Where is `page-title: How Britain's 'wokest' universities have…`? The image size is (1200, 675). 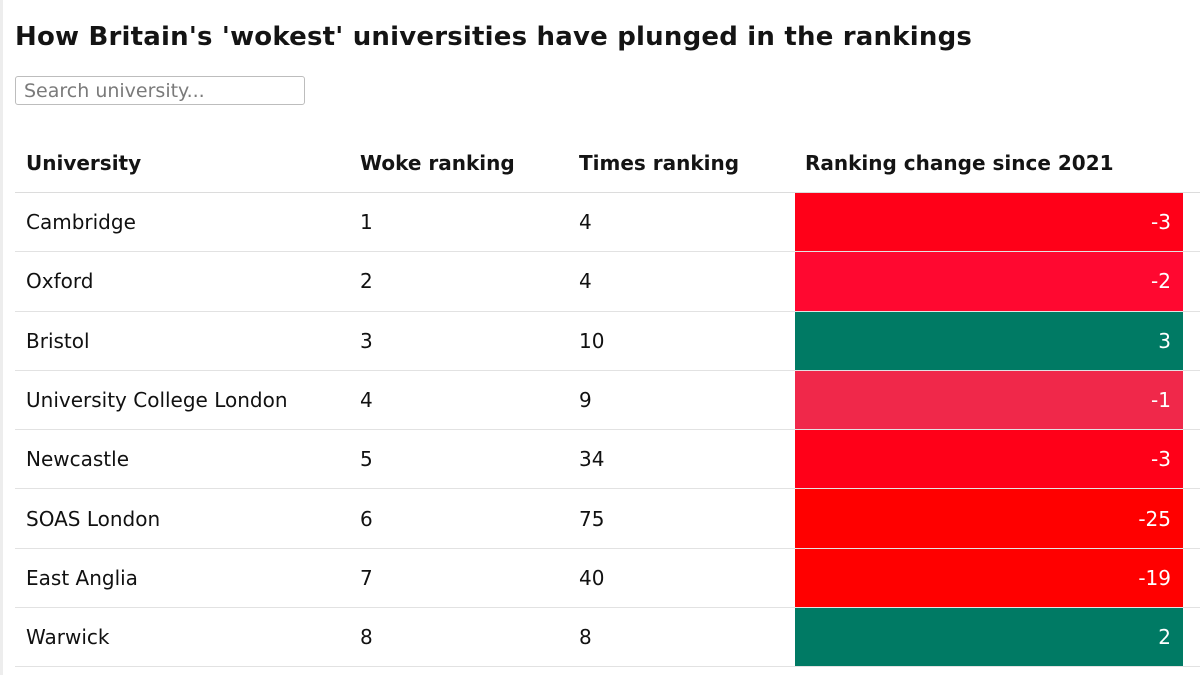
page-title: How Britain's 'wokest' universities have… is located at coordinates (494, 37).